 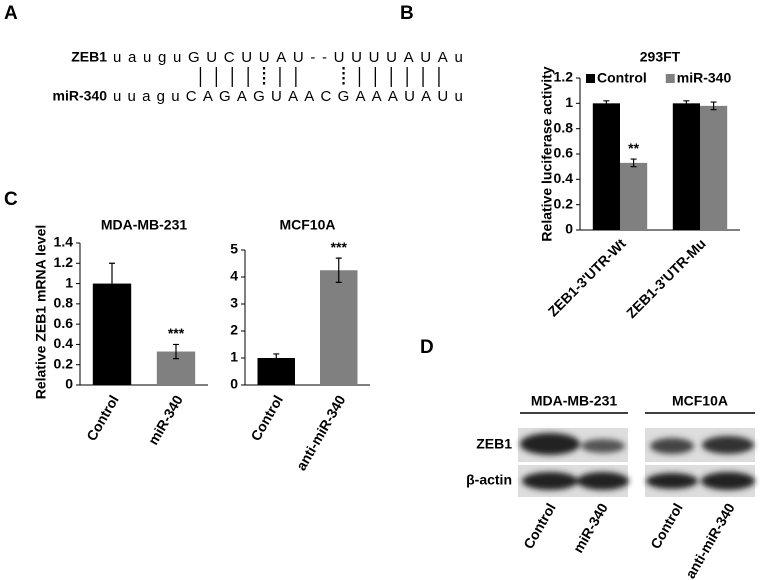 What do you see at coordinates (11, 199) in the screenshot?
I see `panel-label: C` at bounding box center [11, 199].